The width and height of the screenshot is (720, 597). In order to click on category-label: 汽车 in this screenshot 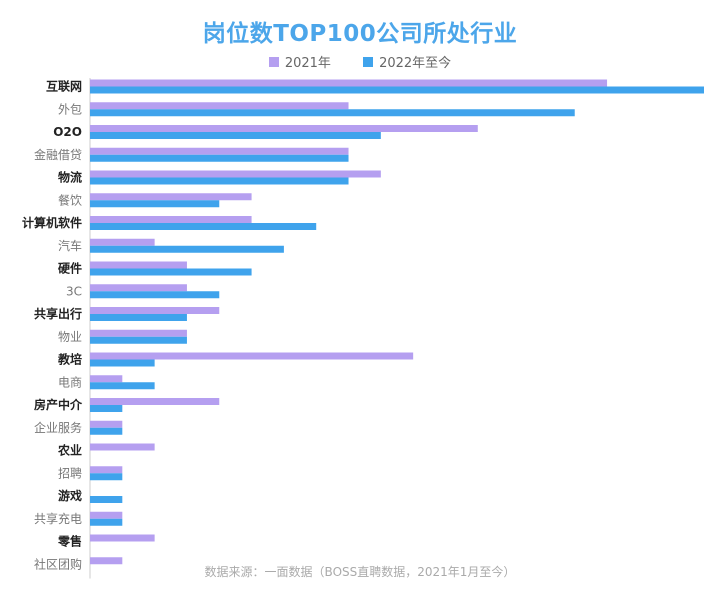, I will do `click(70, 245)`.